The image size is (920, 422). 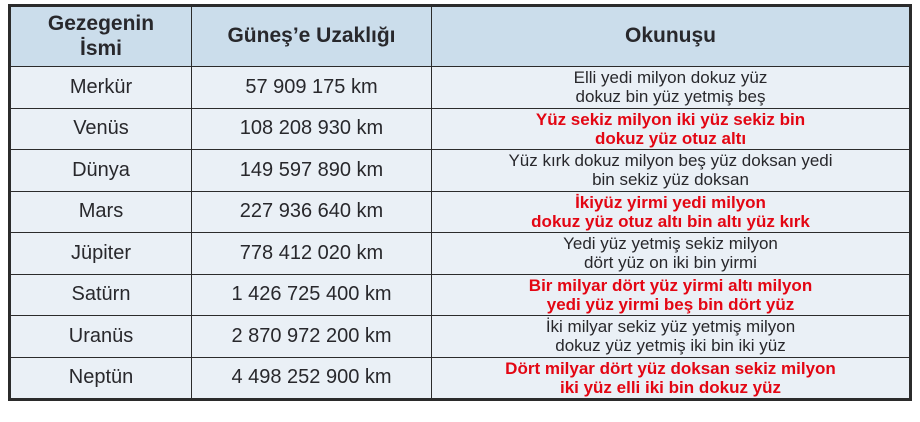 What do you see at coordinates (311, 294) in the screenshot?
I see `planet-distance: 1 426 725 400 km` at bounding box center [311, 294].